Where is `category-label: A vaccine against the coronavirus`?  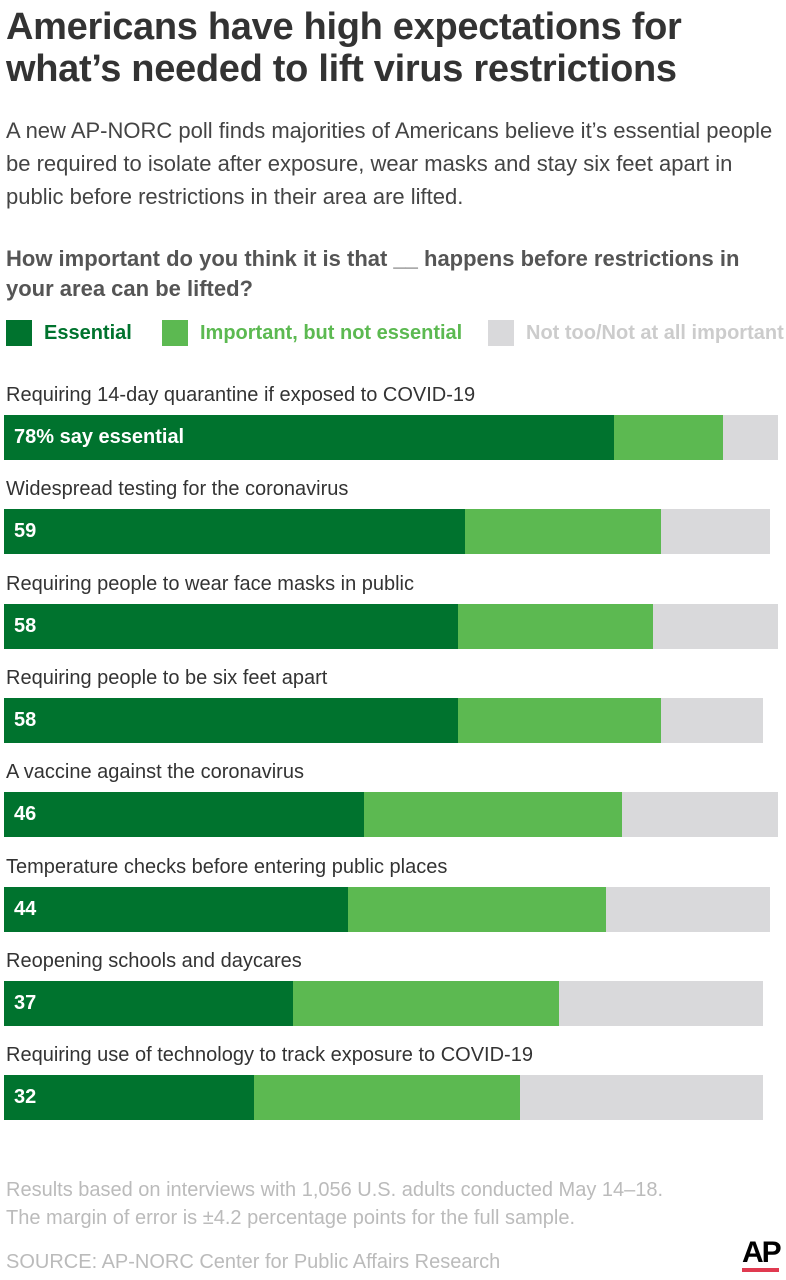
category-label: A vaccine against the coronavirus is located at coordinates (155, 772).